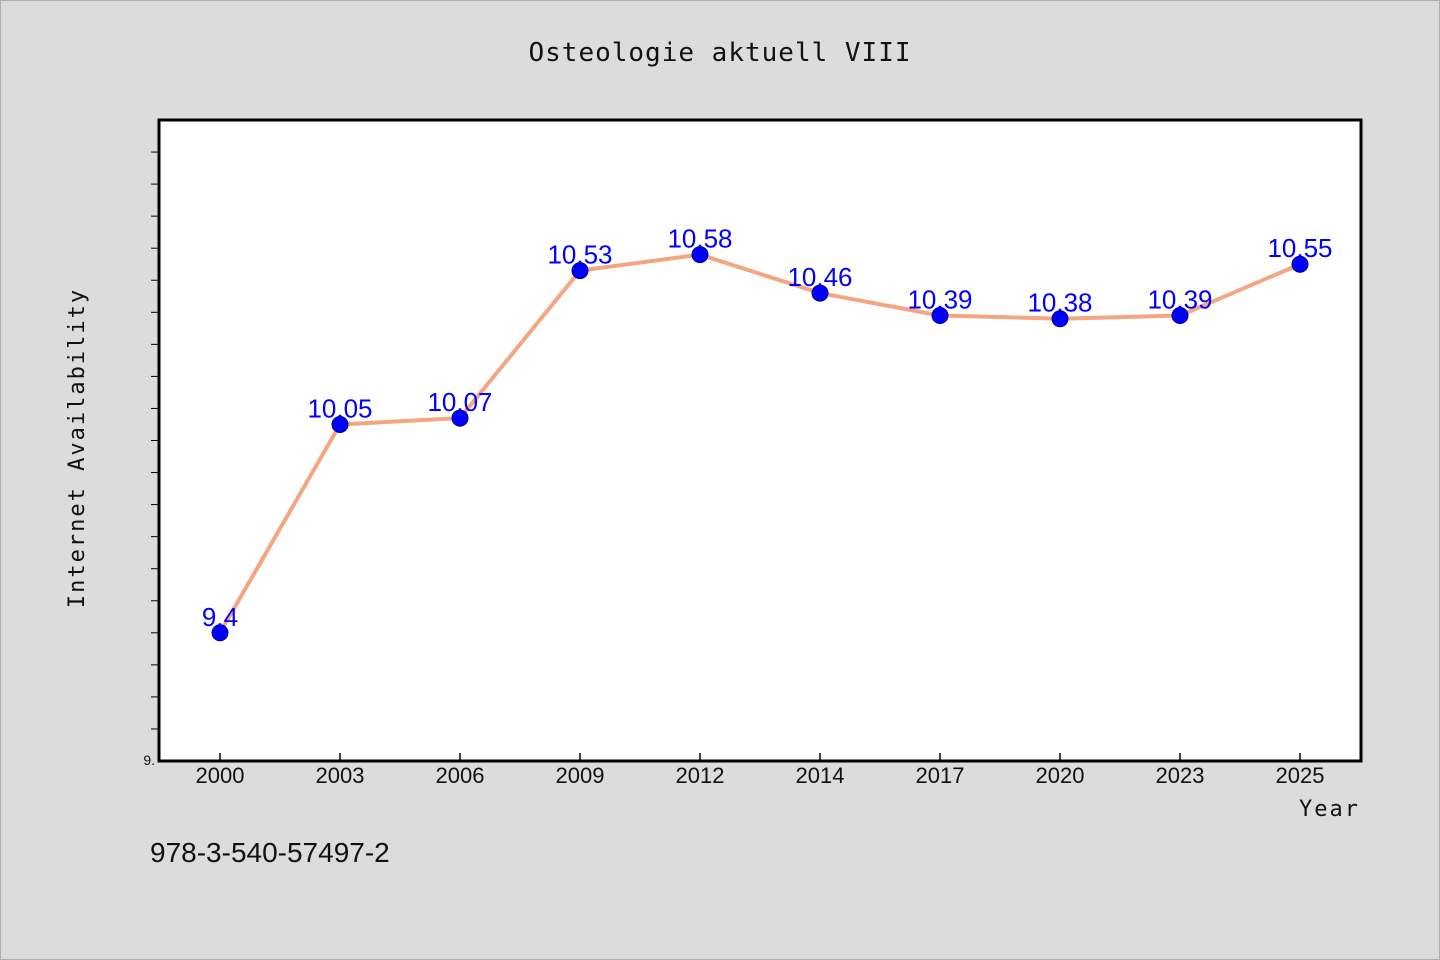 Image resolution: width=1440 pixels, height=960 pixels. What do you see at coordinates (819, 277) in the screenshot?
I see `data-label: 10.46` at bounding box center [819, 277].